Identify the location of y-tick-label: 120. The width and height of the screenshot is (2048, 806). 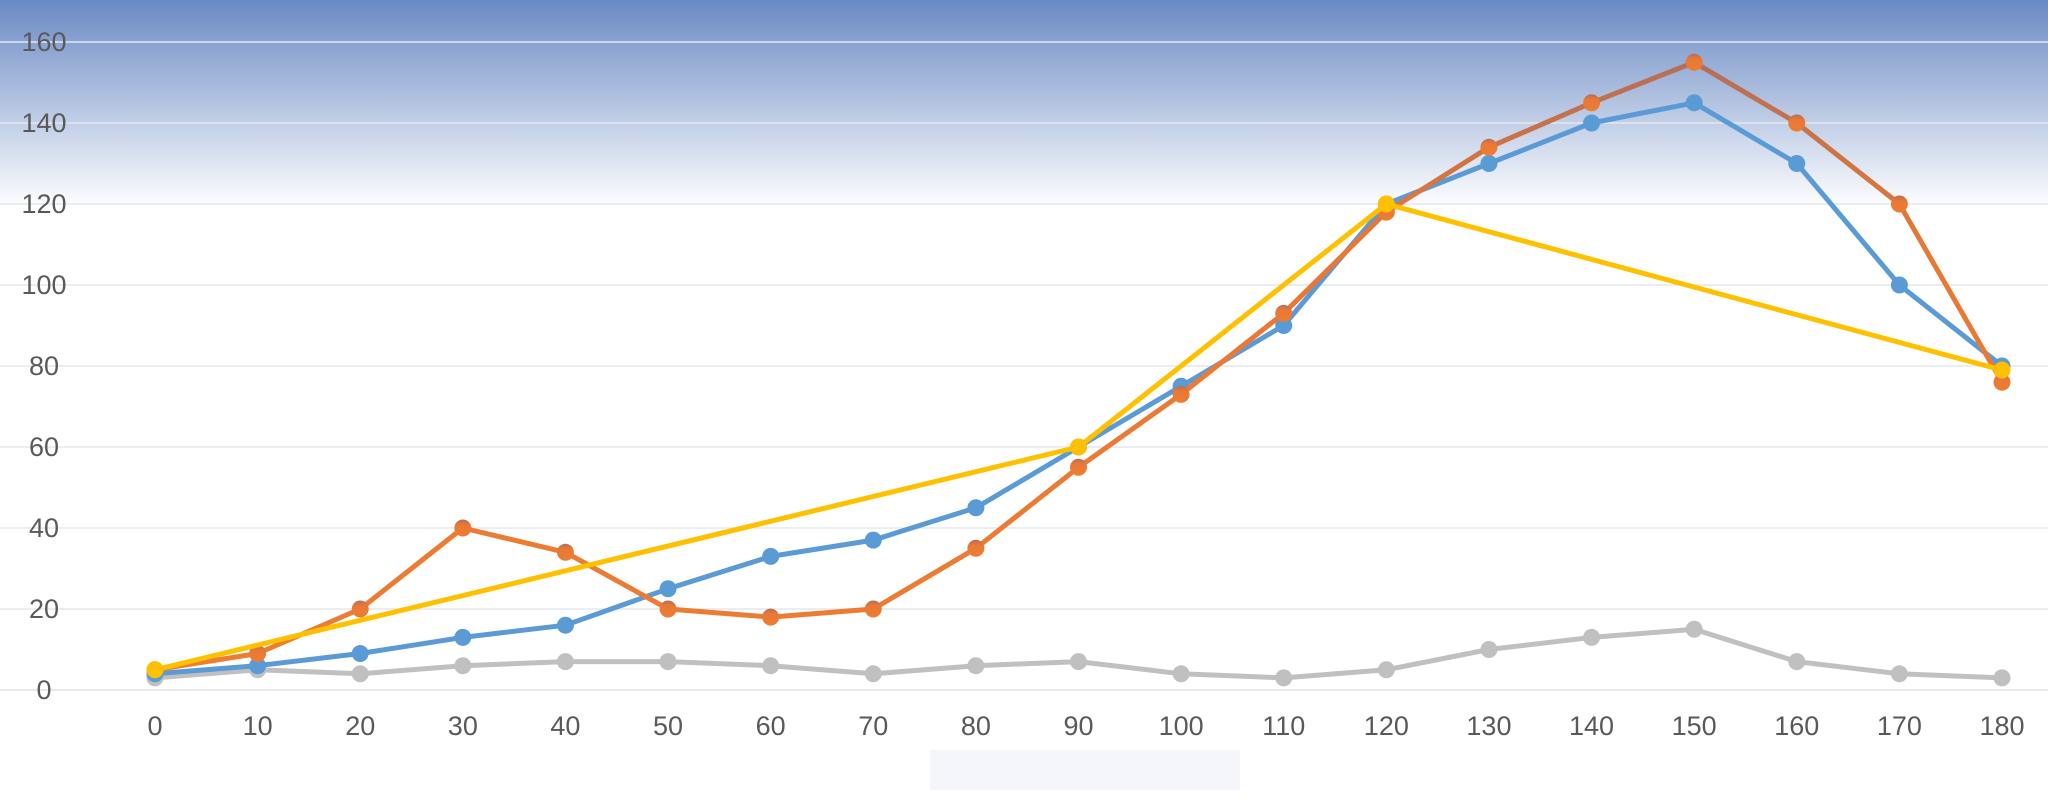
(43, 204).